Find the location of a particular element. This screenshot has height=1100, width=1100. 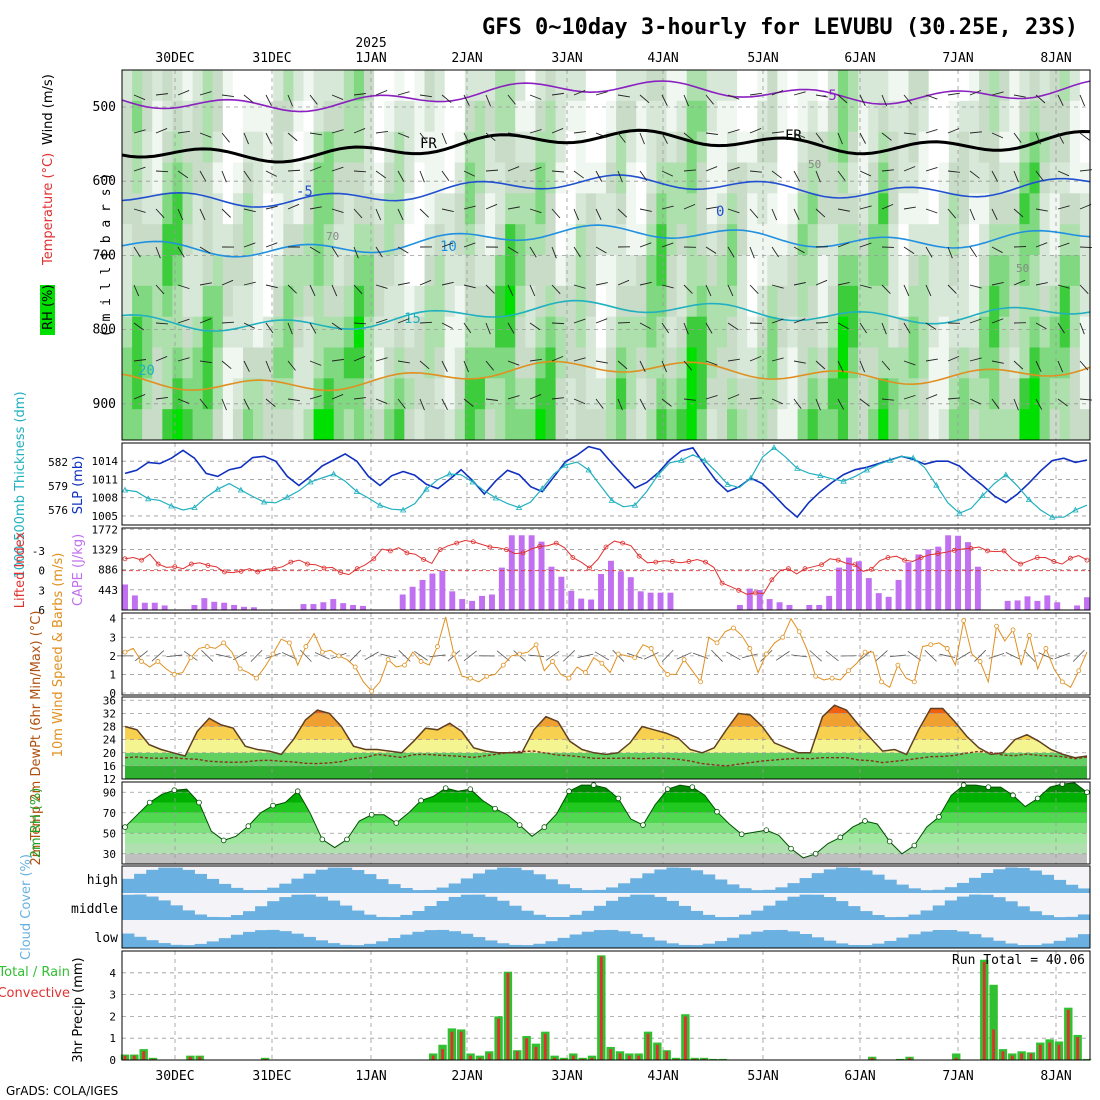

precip-convective-bar is located at coordinates (555, 1058).